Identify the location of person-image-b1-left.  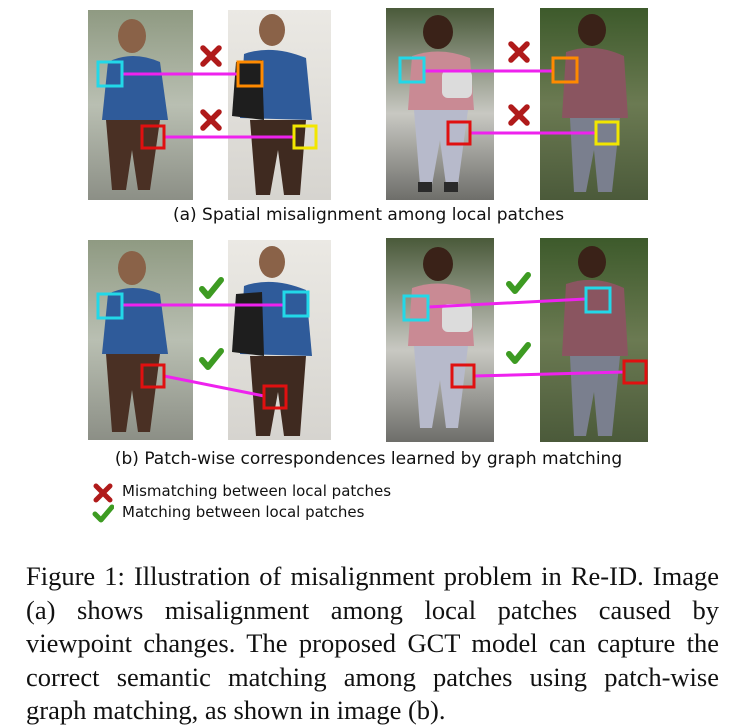
(140, 340).